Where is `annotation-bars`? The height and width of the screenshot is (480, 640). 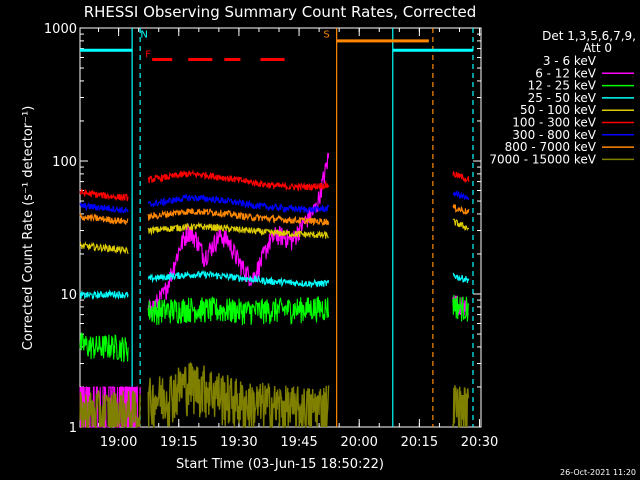 annotation-bars is located at coordinates (276, 50).